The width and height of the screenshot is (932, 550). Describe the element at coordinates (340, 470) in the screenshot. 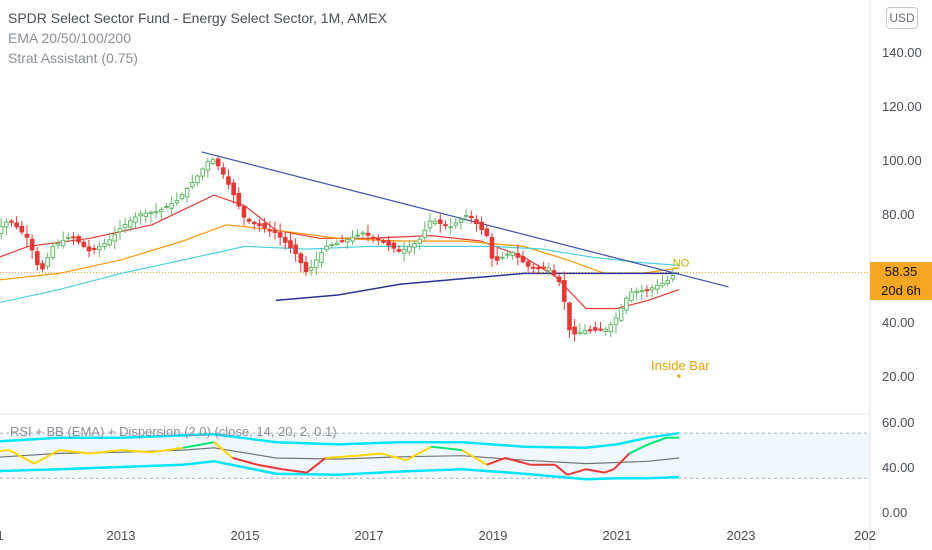

I see `bb-lower-line` at that location.